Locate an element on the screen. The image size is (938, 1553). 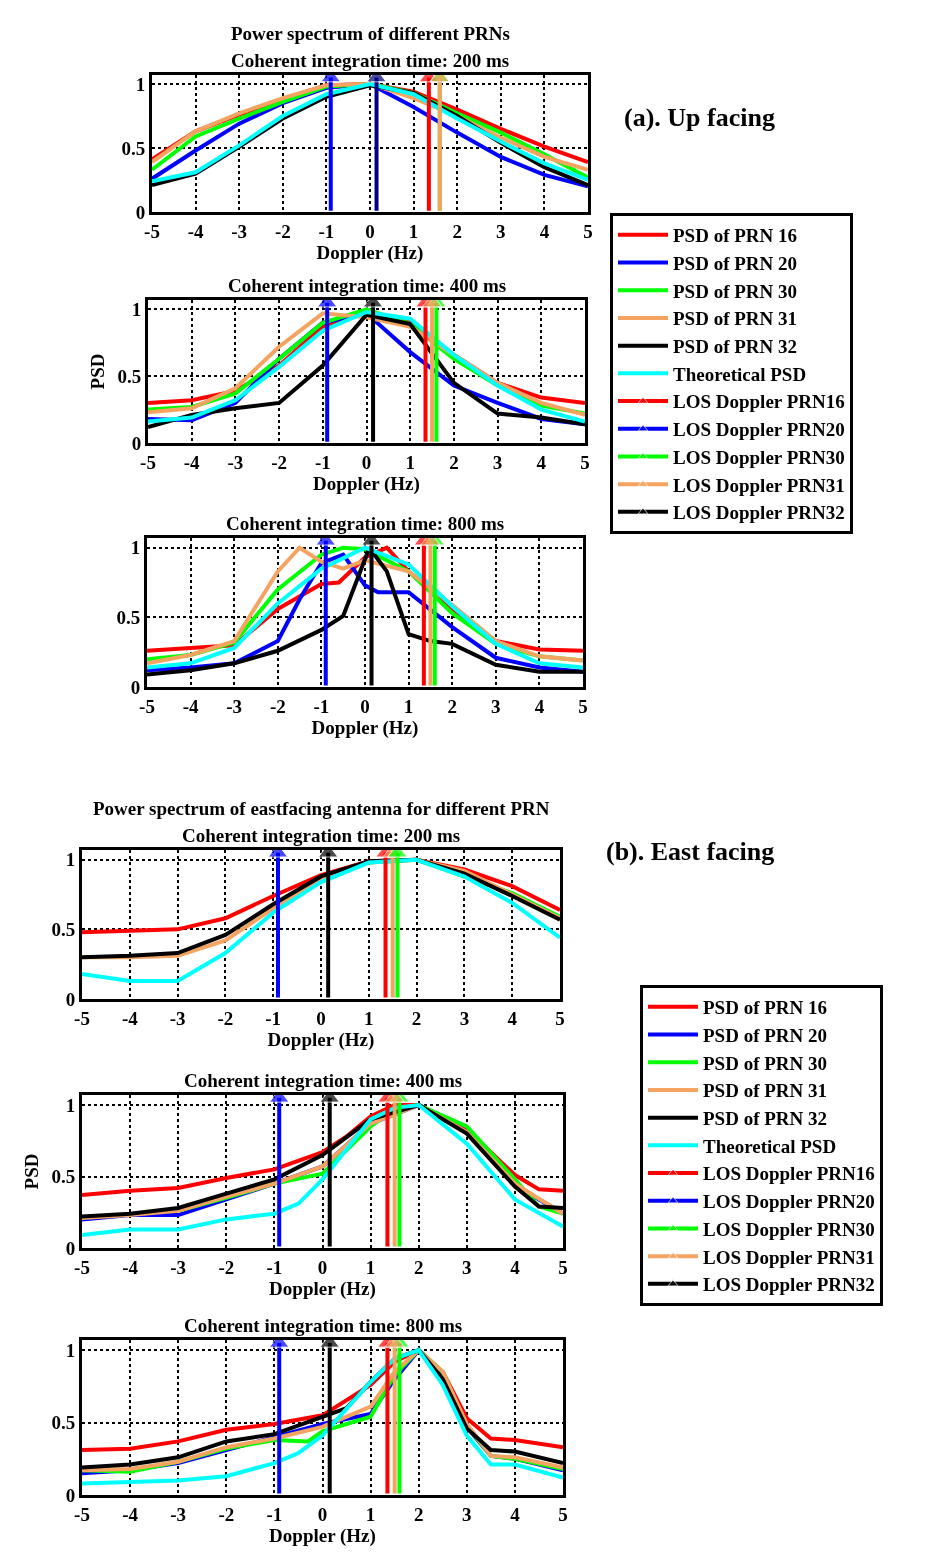
text: (a). Up facing is located at coordinates (699, 117).